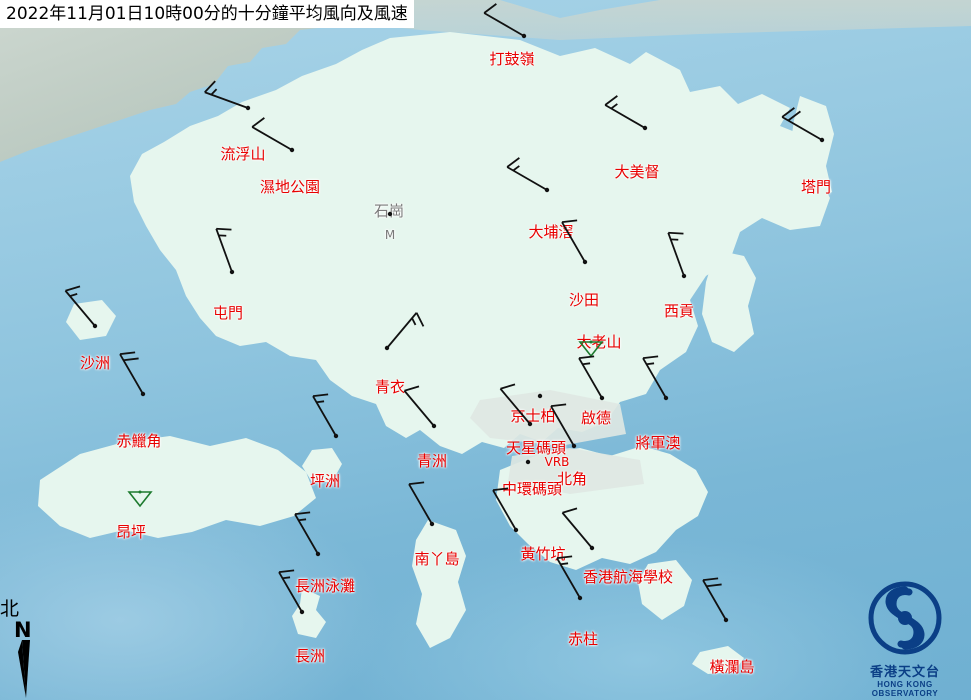 This screenshot has width=971, height=700. Describe the element at coordinates (10, 609) in the screenshot. I see `compass-north-label-cn: 北` at that location.